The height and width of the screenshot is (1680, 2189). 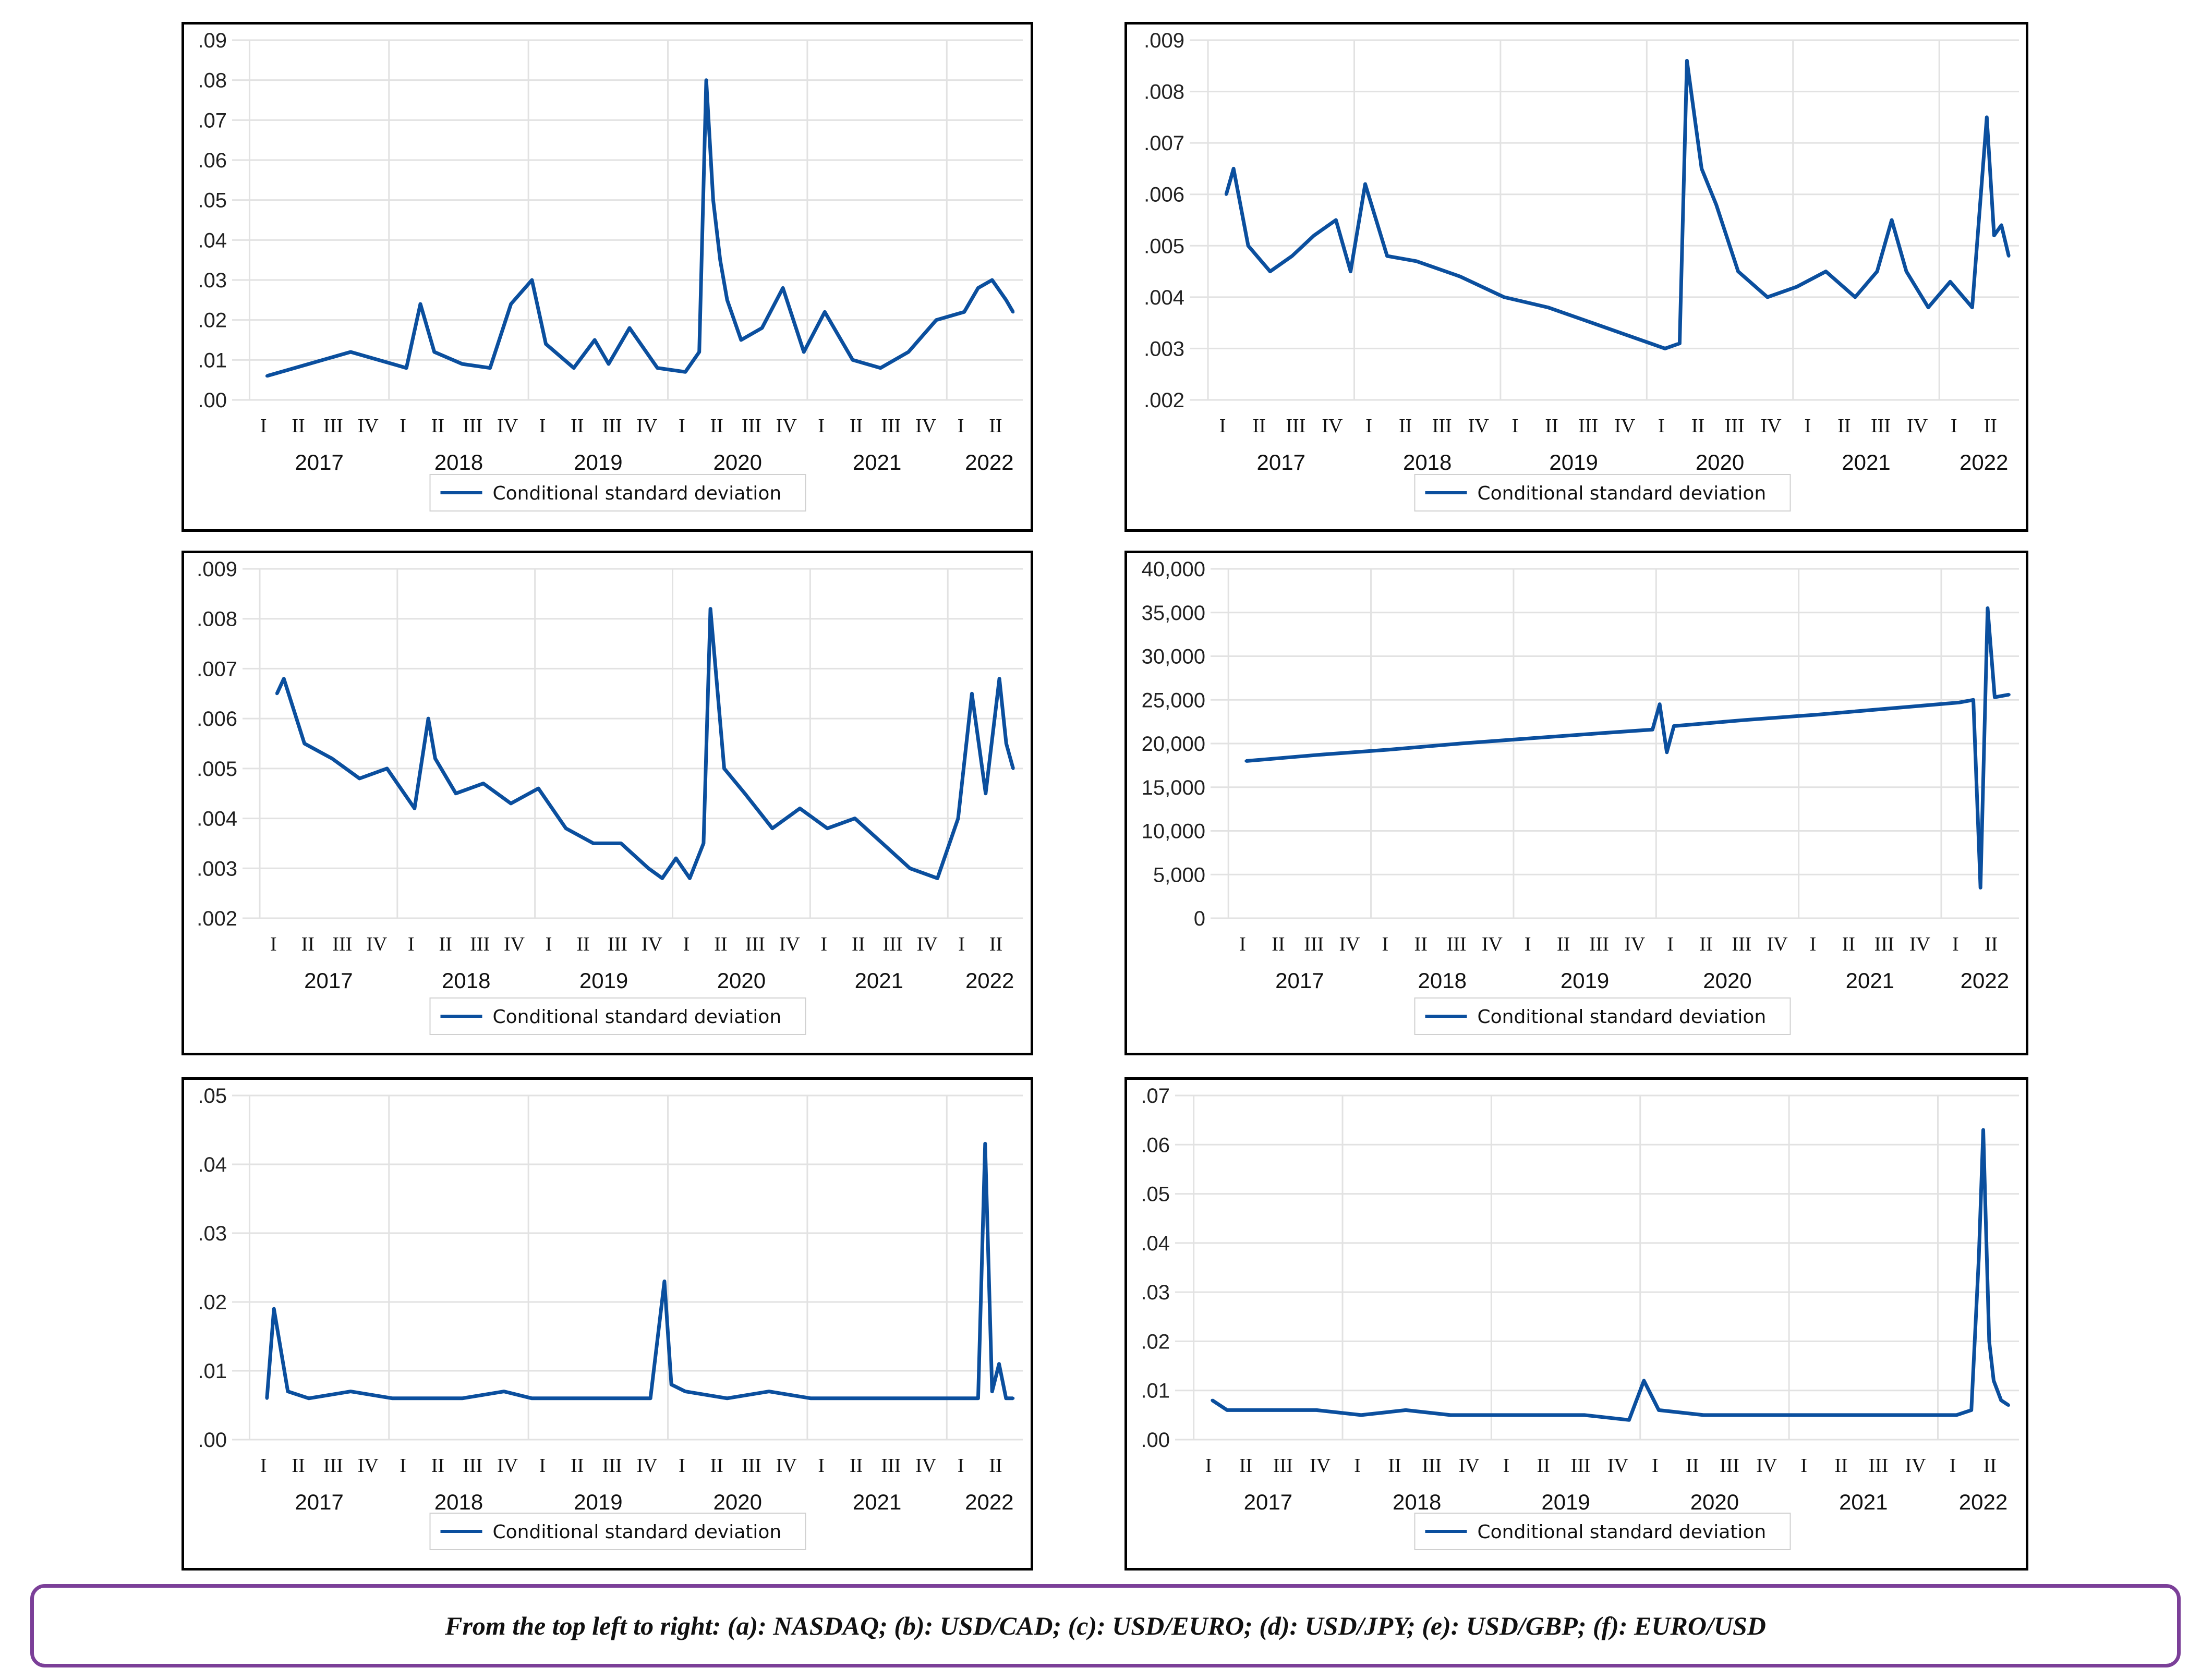 I want to click on year-tick-label: 2022, so click(x=1985, y=981).